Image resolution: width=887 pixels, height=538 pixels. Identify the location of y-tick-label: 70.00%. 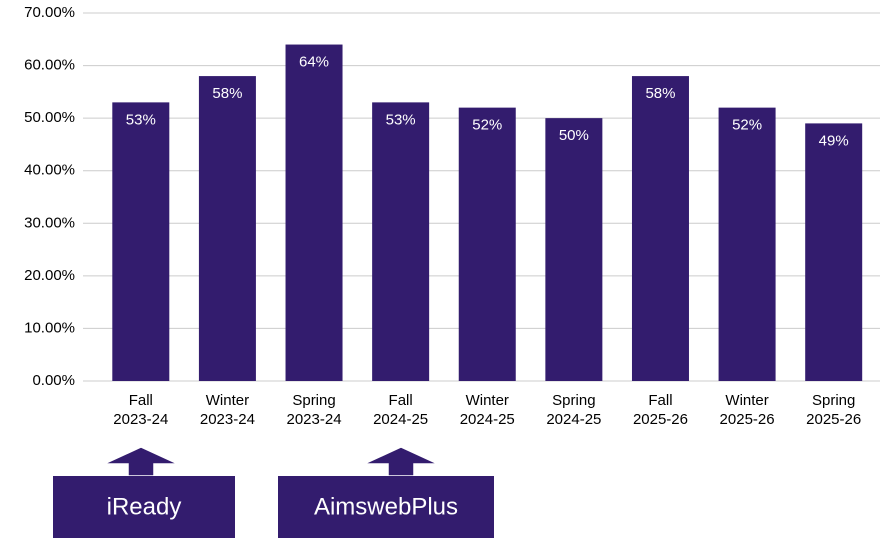
(49, 12).